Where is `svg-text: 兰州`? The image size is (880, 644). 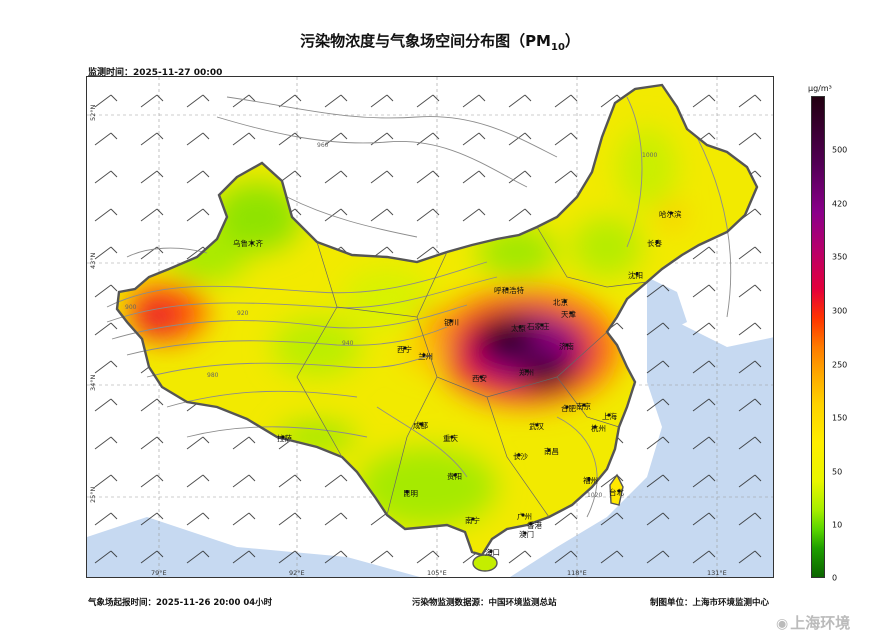 svg-text: 兰州 is located at coordinates (425, 356).